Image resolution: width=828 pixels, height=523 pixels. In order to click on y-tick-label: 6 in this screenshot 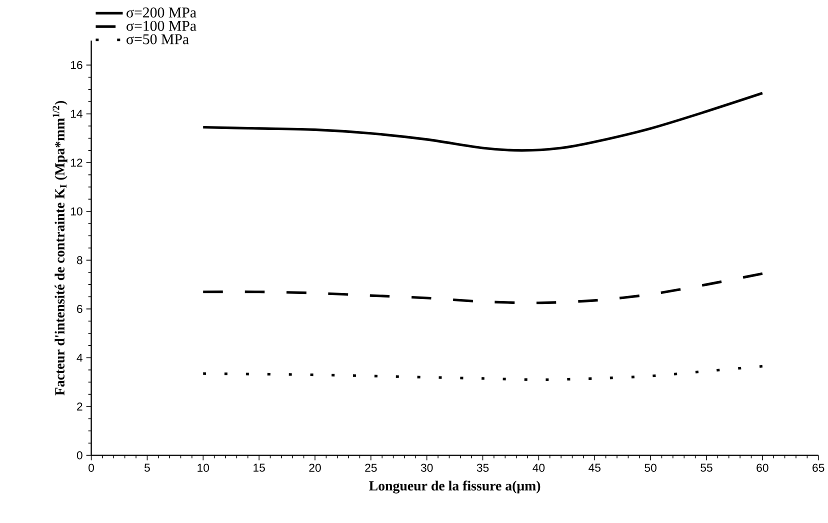, I will do `click(79, 309)`.